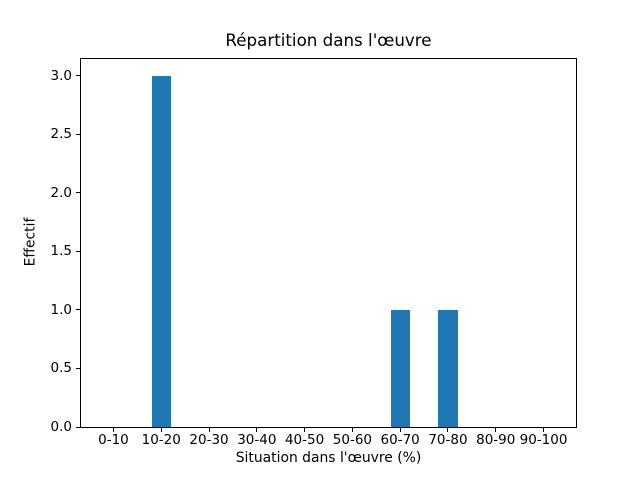 The width and height of the screenshot is (640, 480). Describe the element at coordinates (61, 134) in the screenshot. I see `y-tick-label: 2.5` at that location.